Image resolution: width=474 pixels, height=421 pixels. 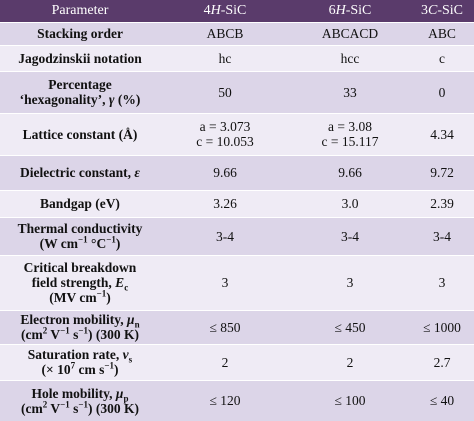 I want to click on cell-line: 2.7, so click(x=442, y=362).